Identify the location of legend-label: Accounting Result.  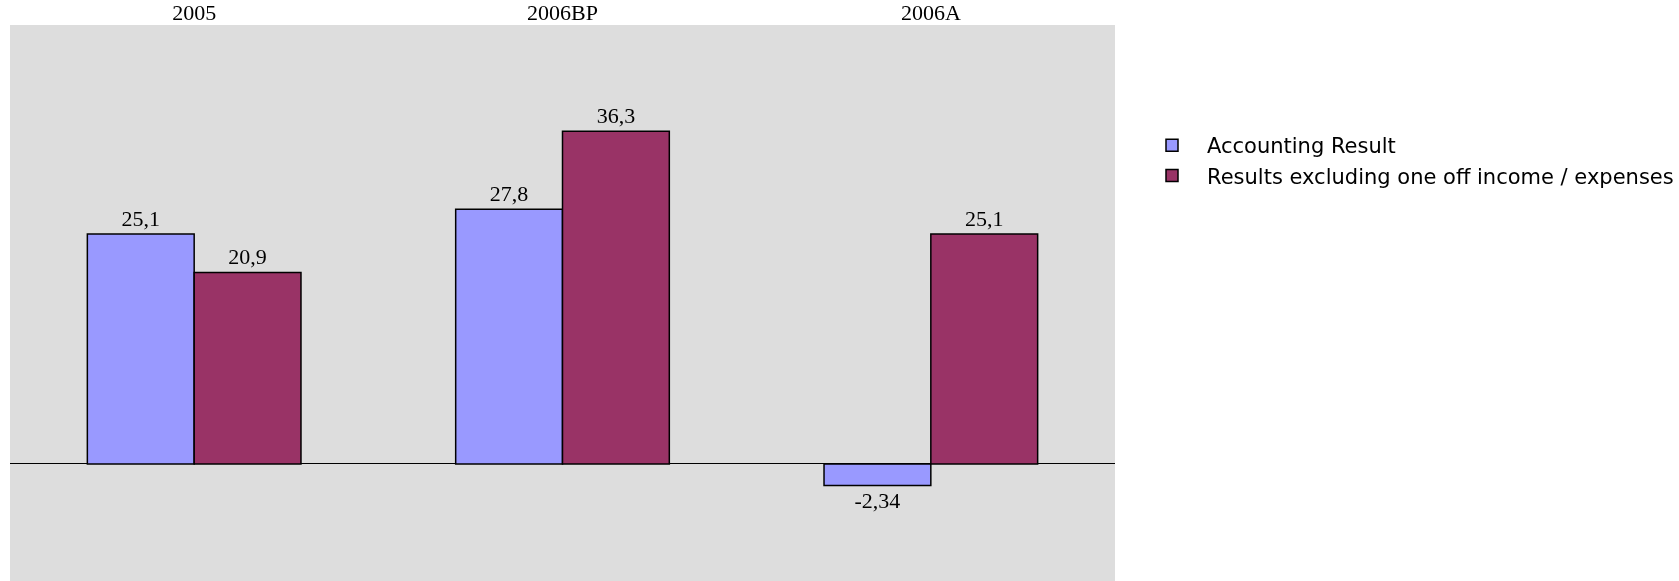
(1301, 146).